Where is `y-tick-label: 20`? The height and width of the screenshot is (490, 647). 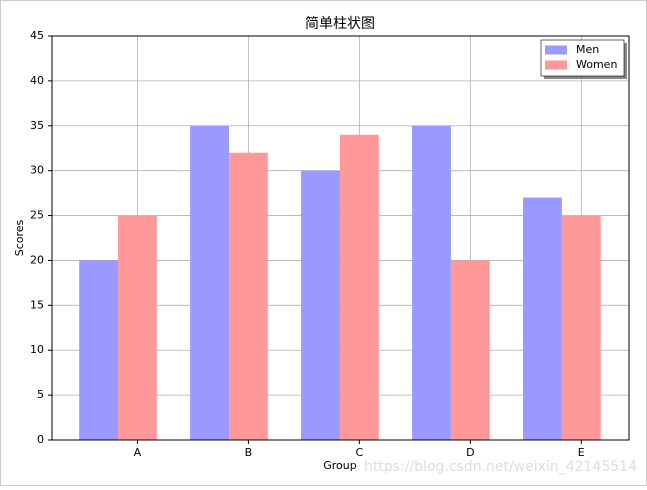 y-tick-label: 20 is located at coordinates (37, 259).